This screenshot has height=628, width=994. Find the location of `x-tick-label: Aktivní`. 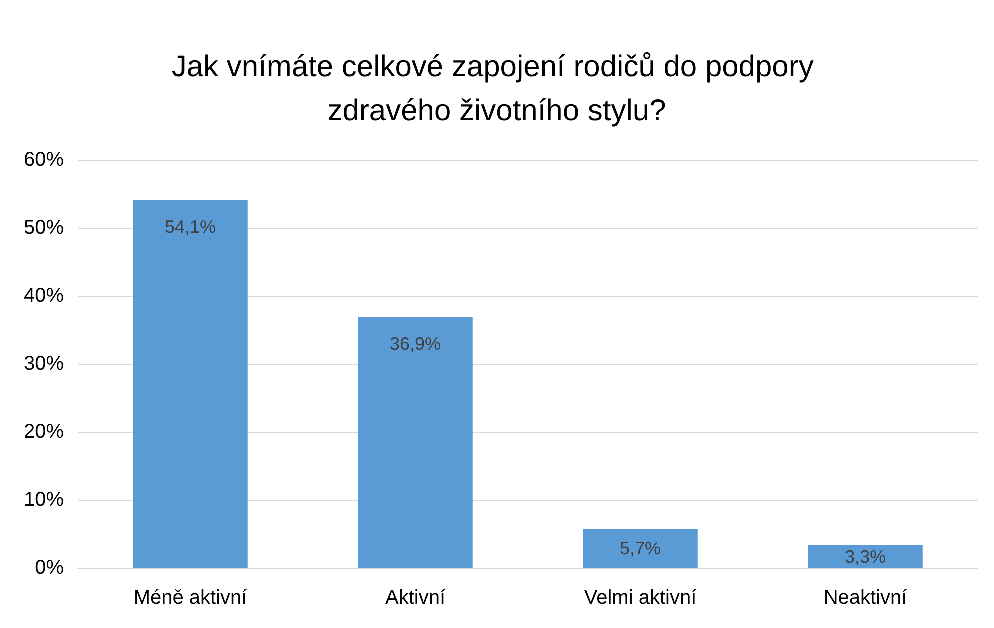

x-tick-label: Aktivní is located at coordinates (415, 598).